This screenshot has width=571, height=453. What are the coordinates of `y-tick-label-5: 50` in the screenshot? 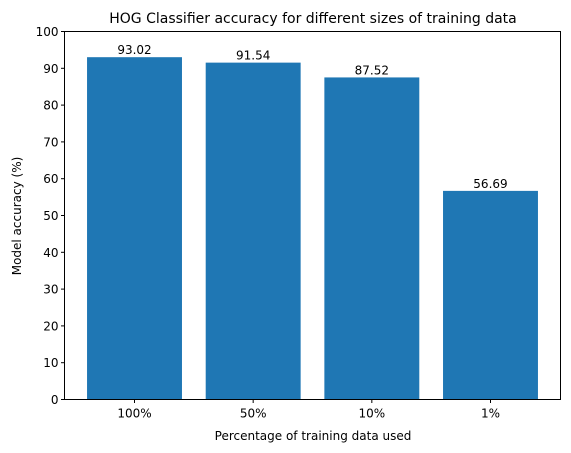 It's located at (50, 216).